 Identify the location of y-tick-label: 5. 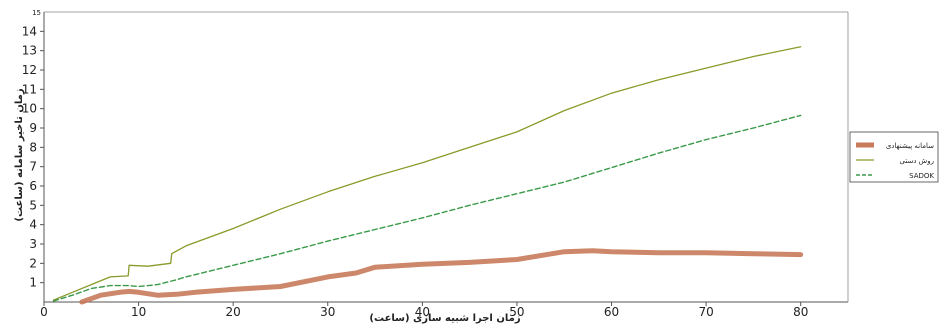
(33, 205).